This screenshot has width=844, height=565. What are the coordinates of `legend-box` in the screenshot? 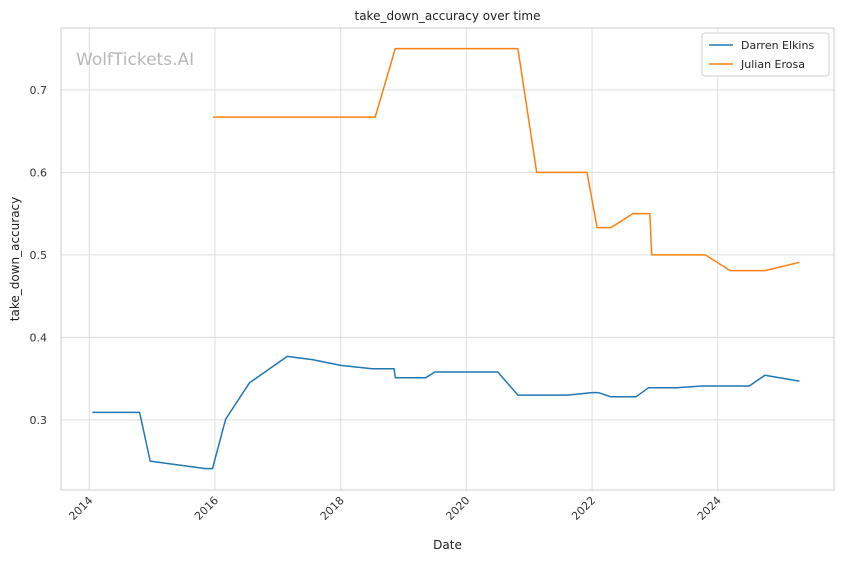 It's located at (765, 54).